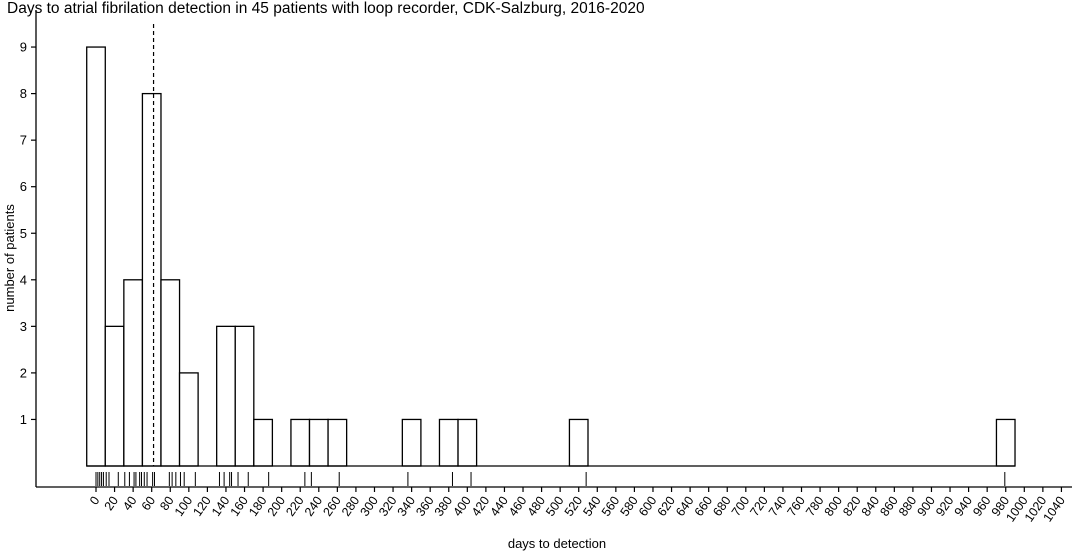 This screenshot has height=553, width=1084. What do you see at coordinates (573, 506) in the screenshot?
I see `x-tick-label: 520` at bounding box center [573, 506].